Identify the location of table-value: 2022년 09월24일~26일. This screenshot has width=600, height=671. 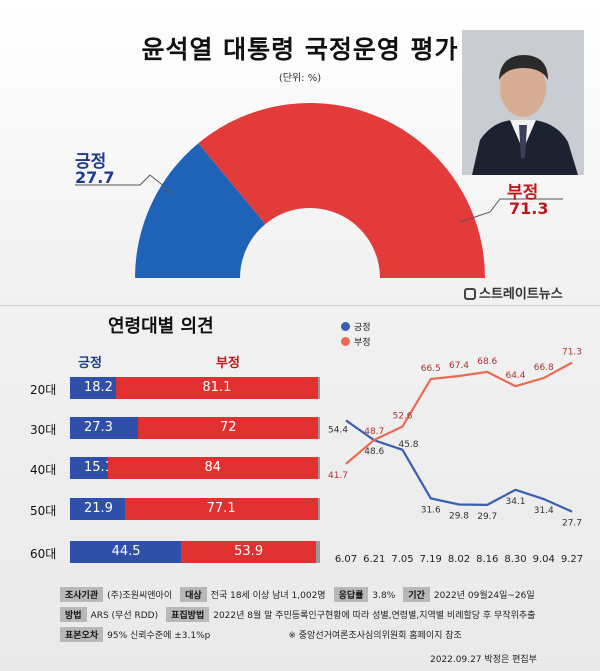
(484, 596).